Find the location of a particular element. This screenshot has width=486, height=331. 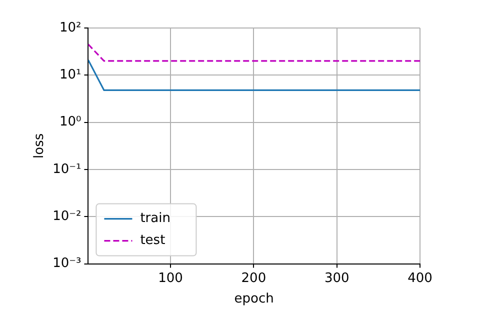

y-tick-label: 10⁻² is located at coordinates (67, 216).